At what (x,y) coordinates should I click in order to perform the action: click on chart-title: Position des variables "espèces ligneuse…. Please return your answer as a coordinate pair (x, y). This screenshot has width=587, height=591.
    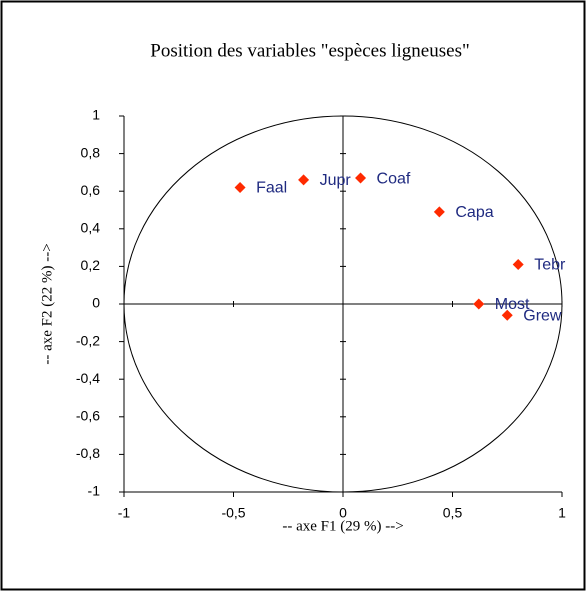
    Looking at the image, I should click on (309, 50).